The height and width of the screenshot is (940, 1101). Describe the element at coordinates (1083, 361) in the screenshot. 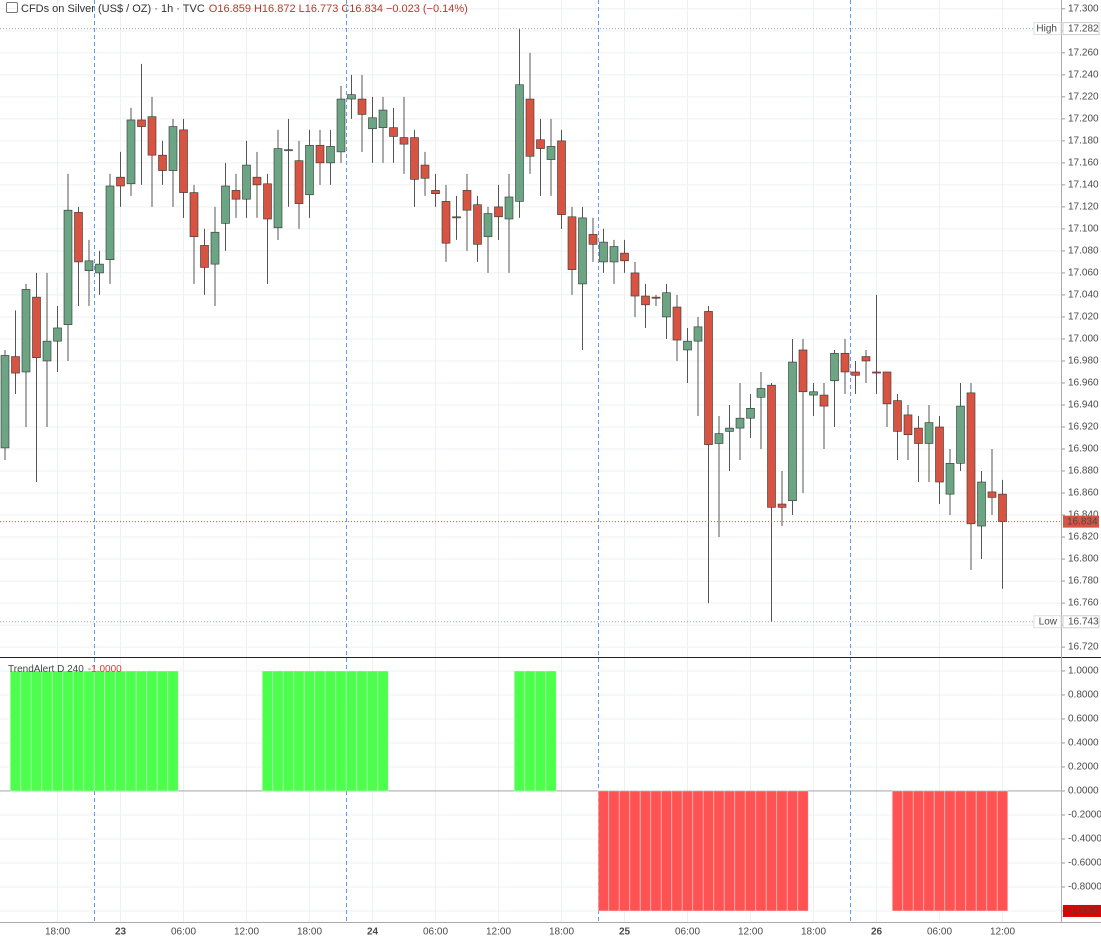

I see `y-tick-label: 16.980` at that location.